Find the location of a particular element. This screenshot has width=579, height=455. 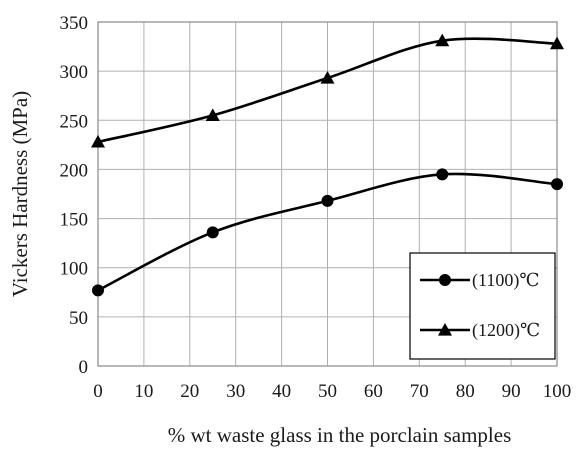

legend-label-1: (1100)℃ is located at coordinates (505, 280).